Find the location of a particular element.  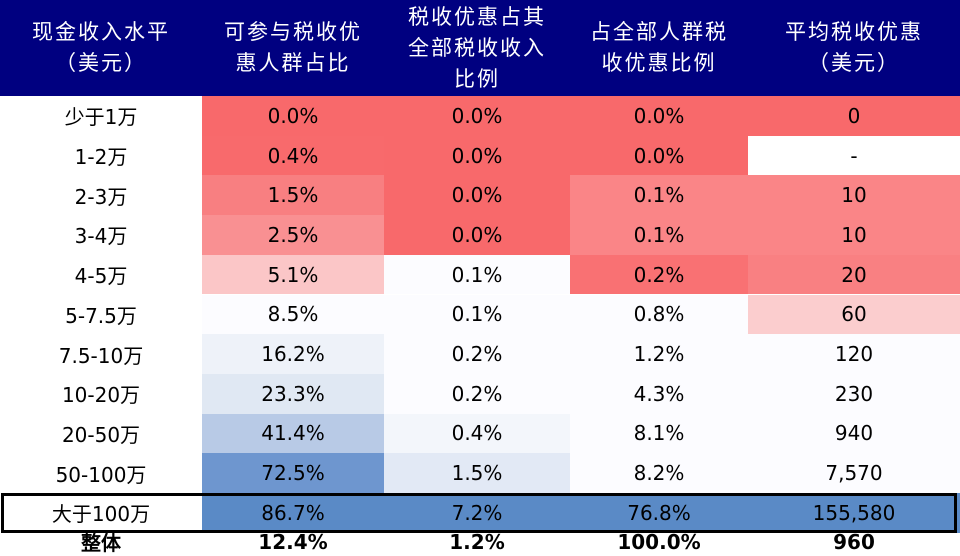

data-cell: 76.8% is located at coordinates (659, 513).